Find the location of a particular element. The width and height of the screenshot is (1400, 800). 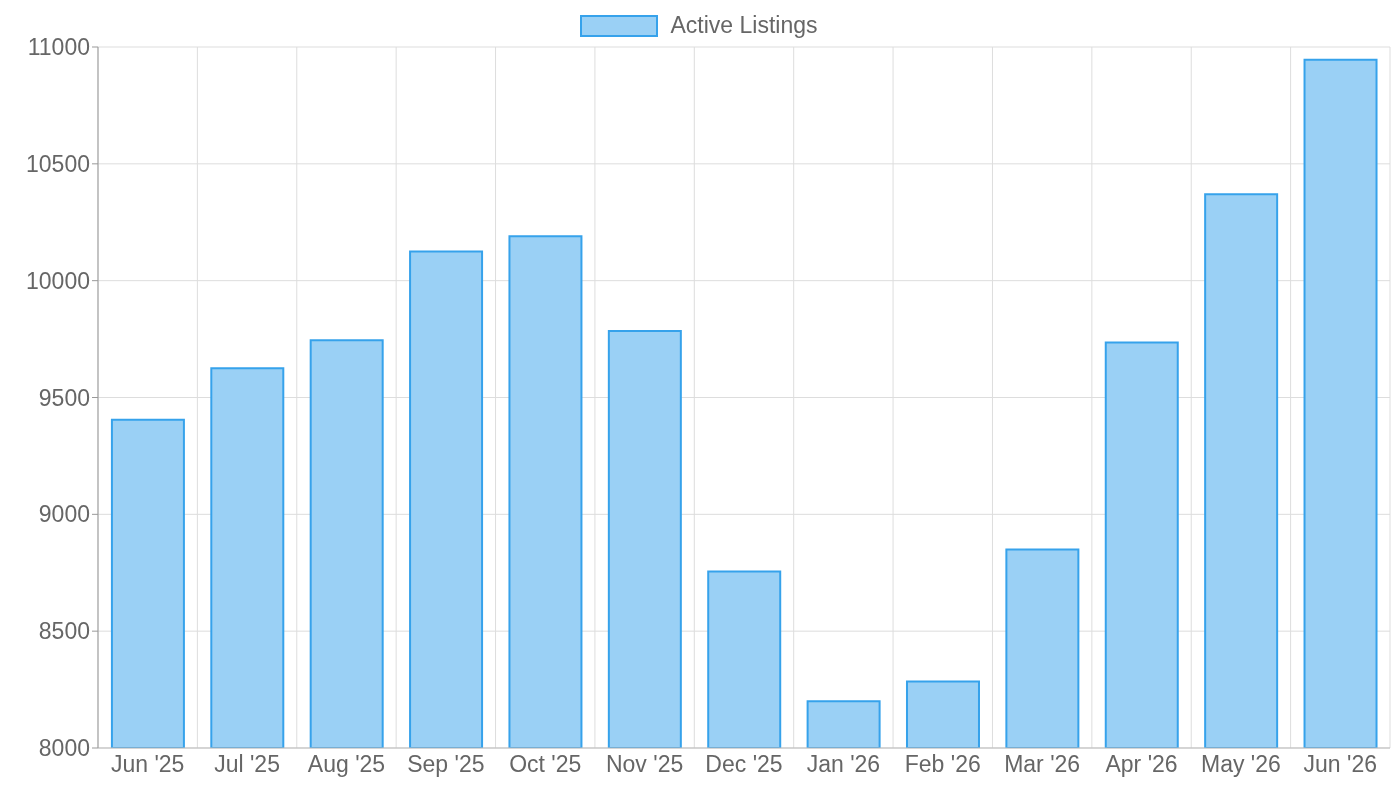

y-tick-label: 11000 is located at coordinates (58, 47).